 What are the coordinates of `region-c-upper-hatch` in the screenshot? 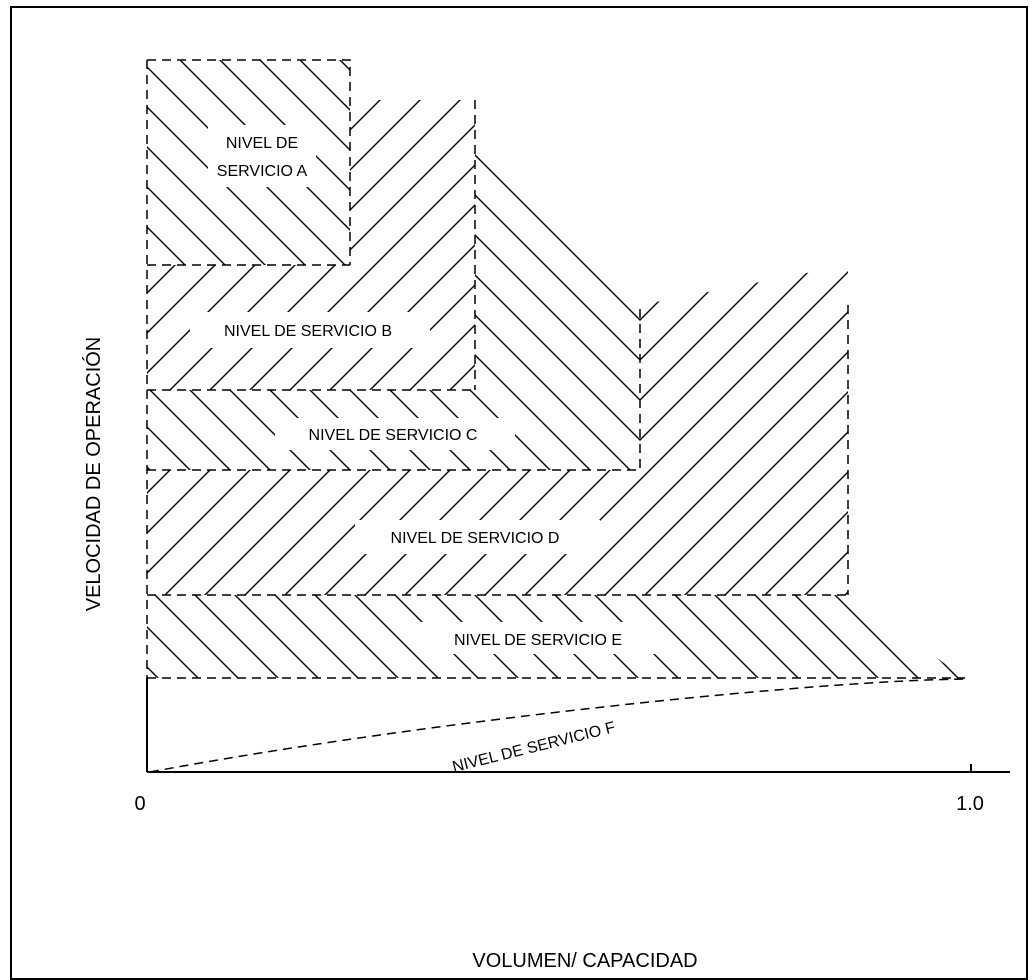 It's located at (557, 307).